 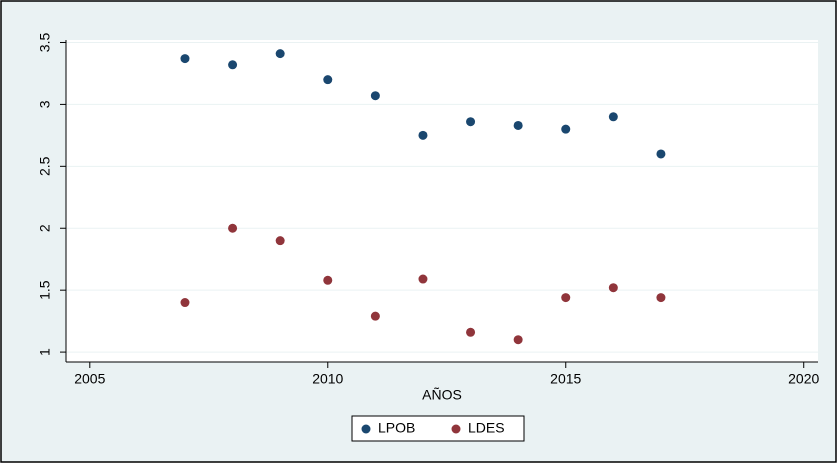 I want to click on y-tick-label: 2.5, so click(x=45, y=166).